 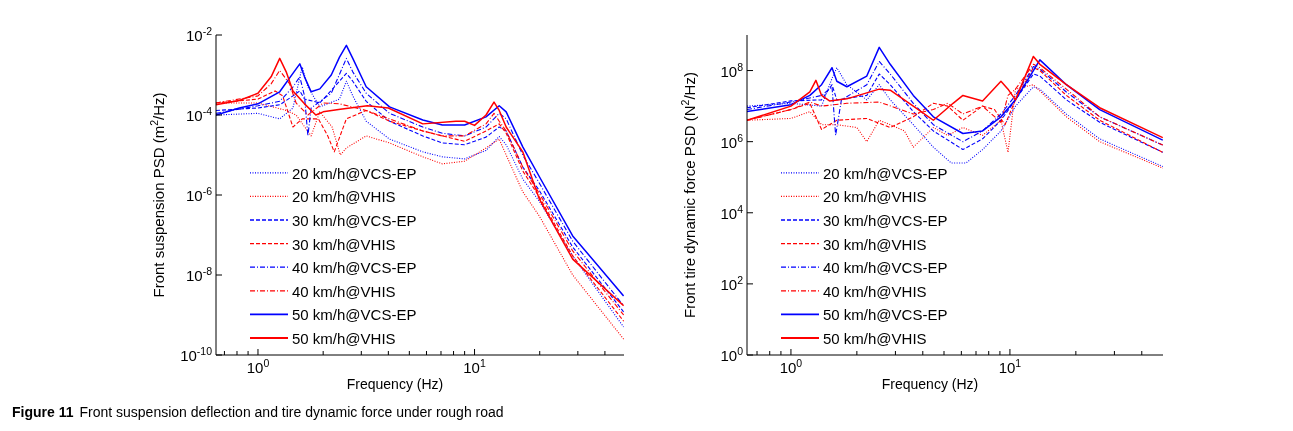 I want to click on y-tick-label: 10$^{4}$, so click(x=732, y=212).